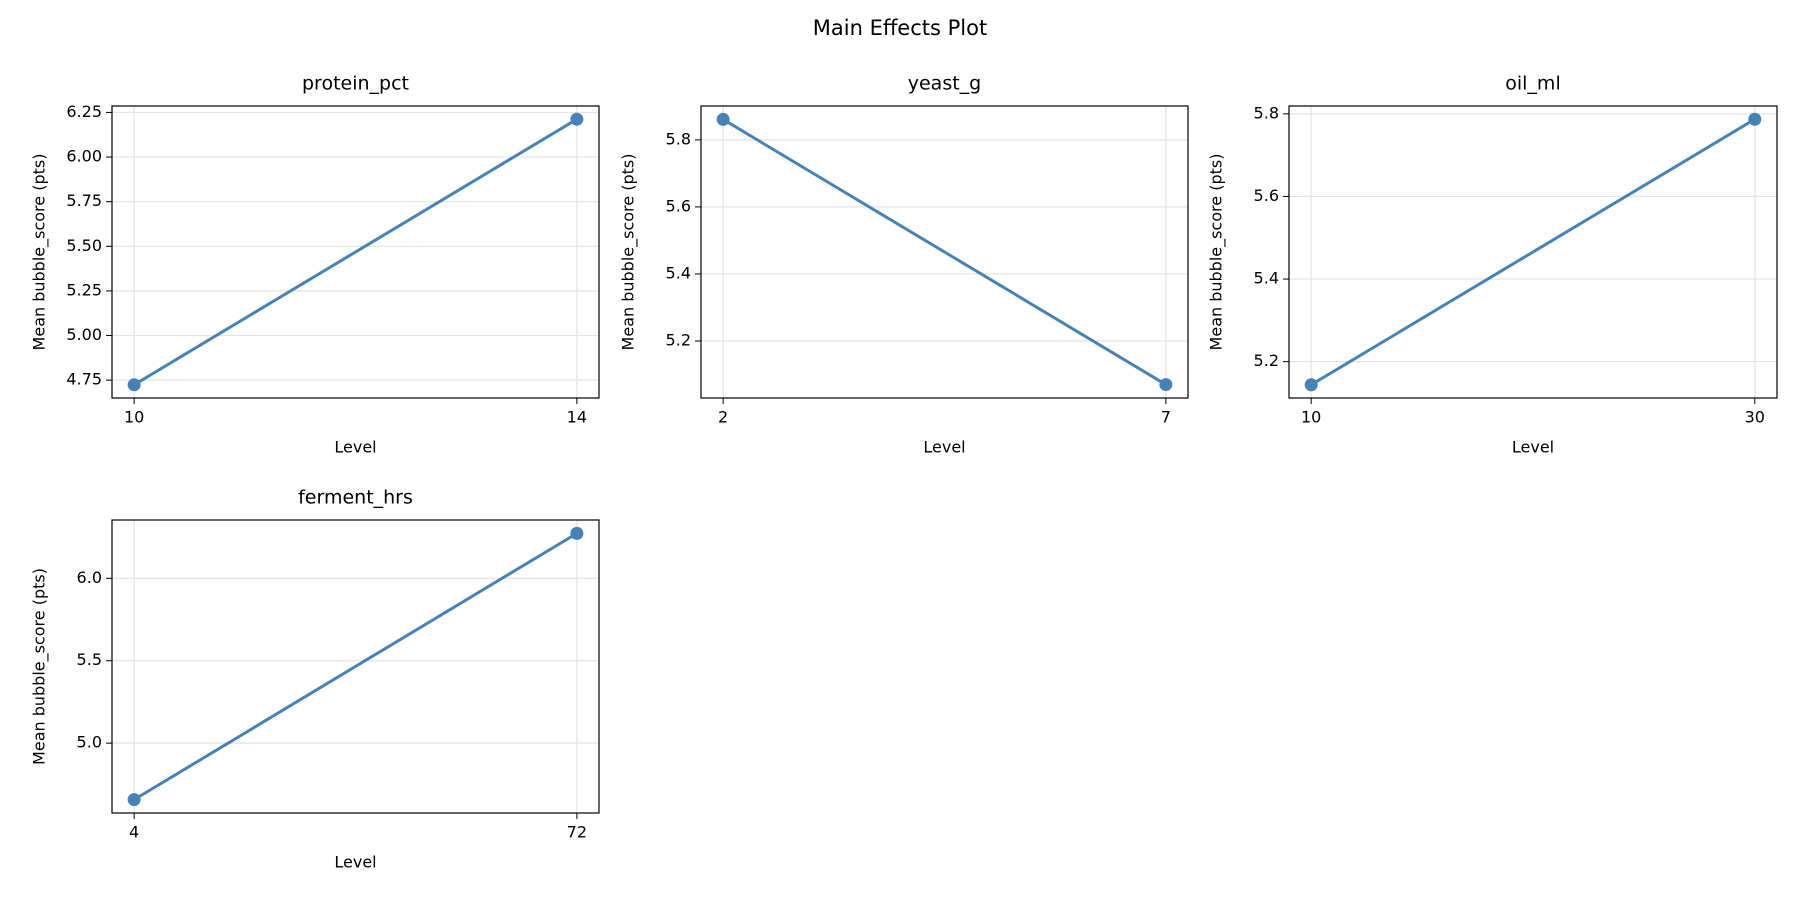 The image size is (1800, 900). What do you see at coordinates (577, 417) in the screenshot?
I see `x-tick-label: 14` at bounding box center [577, 417].